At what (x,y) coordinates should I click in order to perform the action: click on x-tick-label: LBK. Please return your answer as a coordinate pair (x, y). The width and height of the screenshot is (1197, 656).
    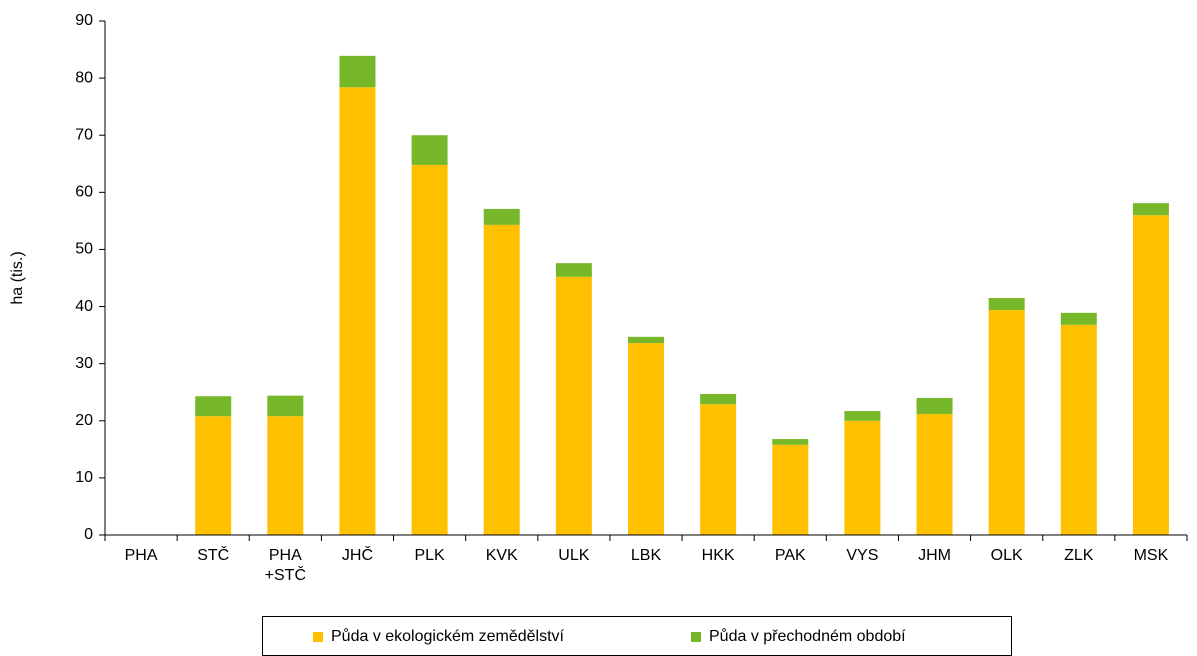
    Looking at the image, I should click on (646, 555).